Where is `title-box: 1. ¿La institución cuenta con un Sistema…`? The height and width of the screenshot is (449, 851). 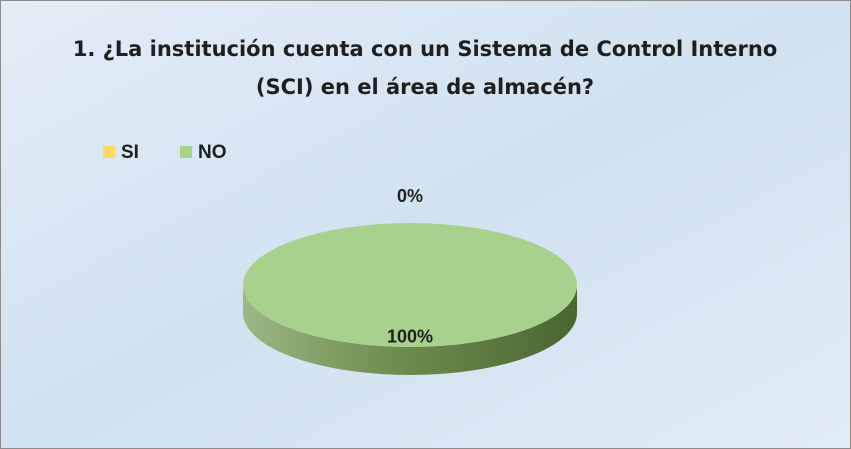 title-box: 1. ¿La institución cuenta con un Sistema… is located at coordinates (425, 68).